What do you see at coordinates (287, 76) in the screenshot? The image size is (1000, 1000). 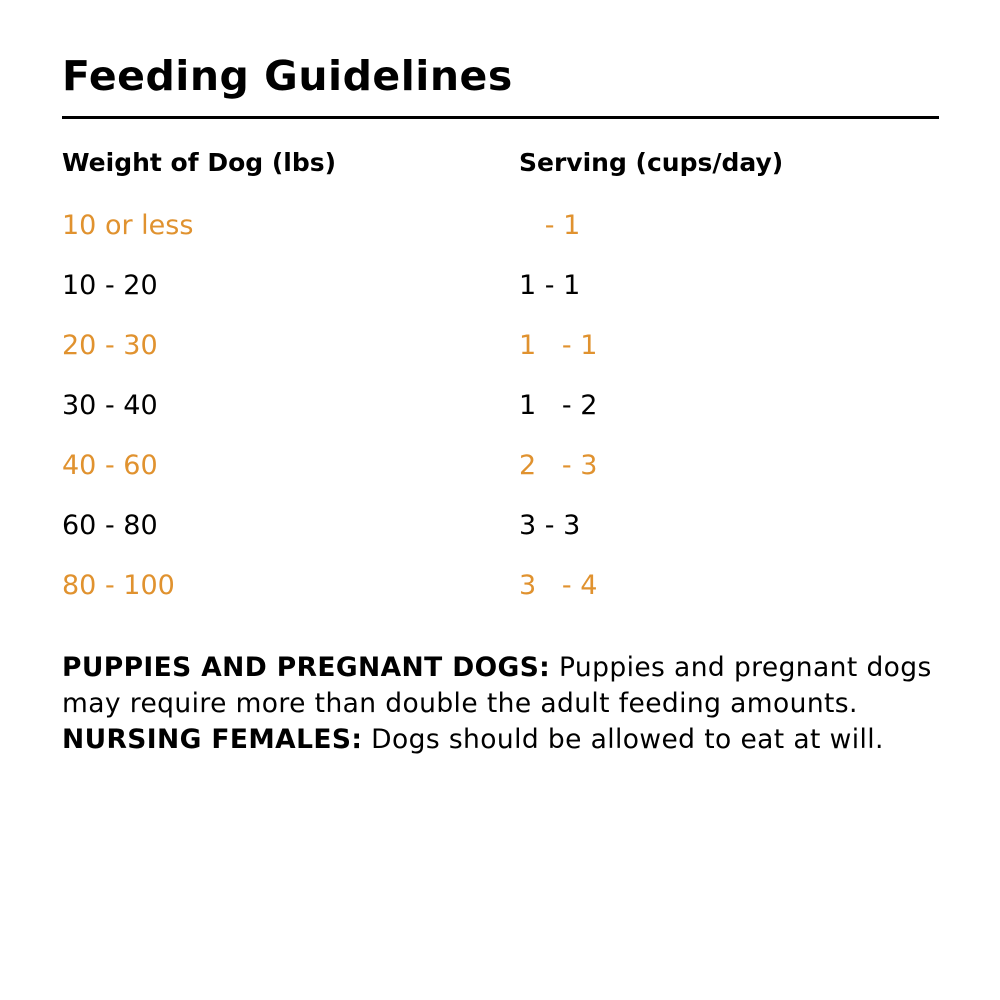 I see `page-title: Feeding Guidelines` at bounding box center [287, 76].